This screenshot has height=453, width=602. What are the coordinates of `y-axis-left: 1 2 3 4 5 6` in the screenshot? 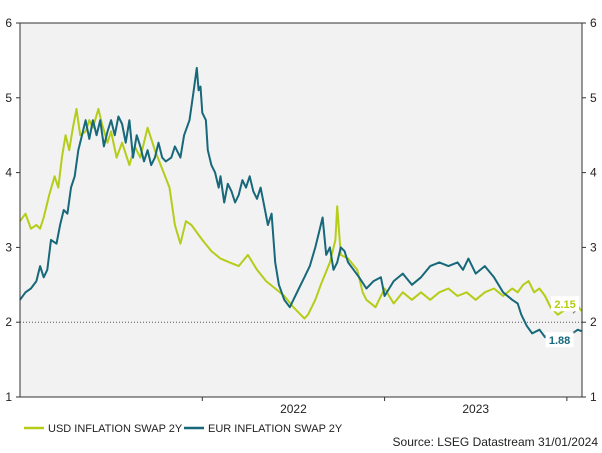 It's located at (12, 210).